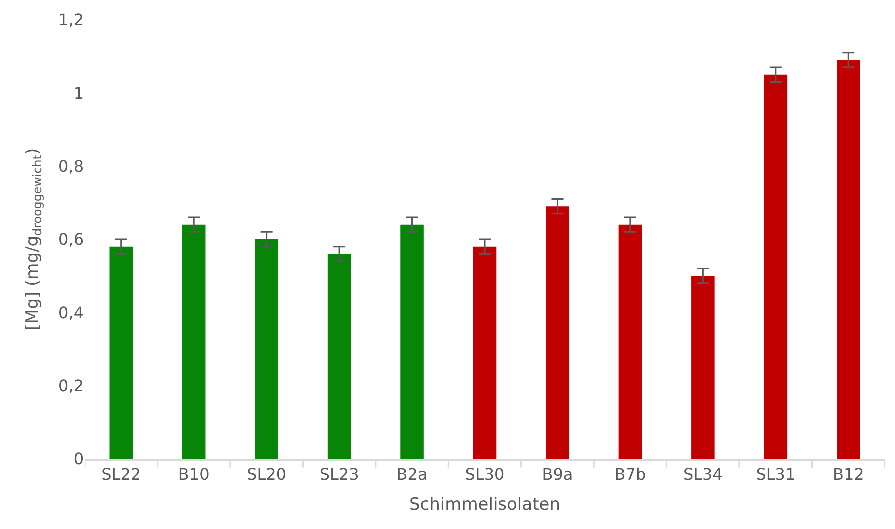 This screenshot has height=529, width=895. Describe the element at coordinates (79, 93) in the screenshot. I see `y-tick-label: 1` at that location.